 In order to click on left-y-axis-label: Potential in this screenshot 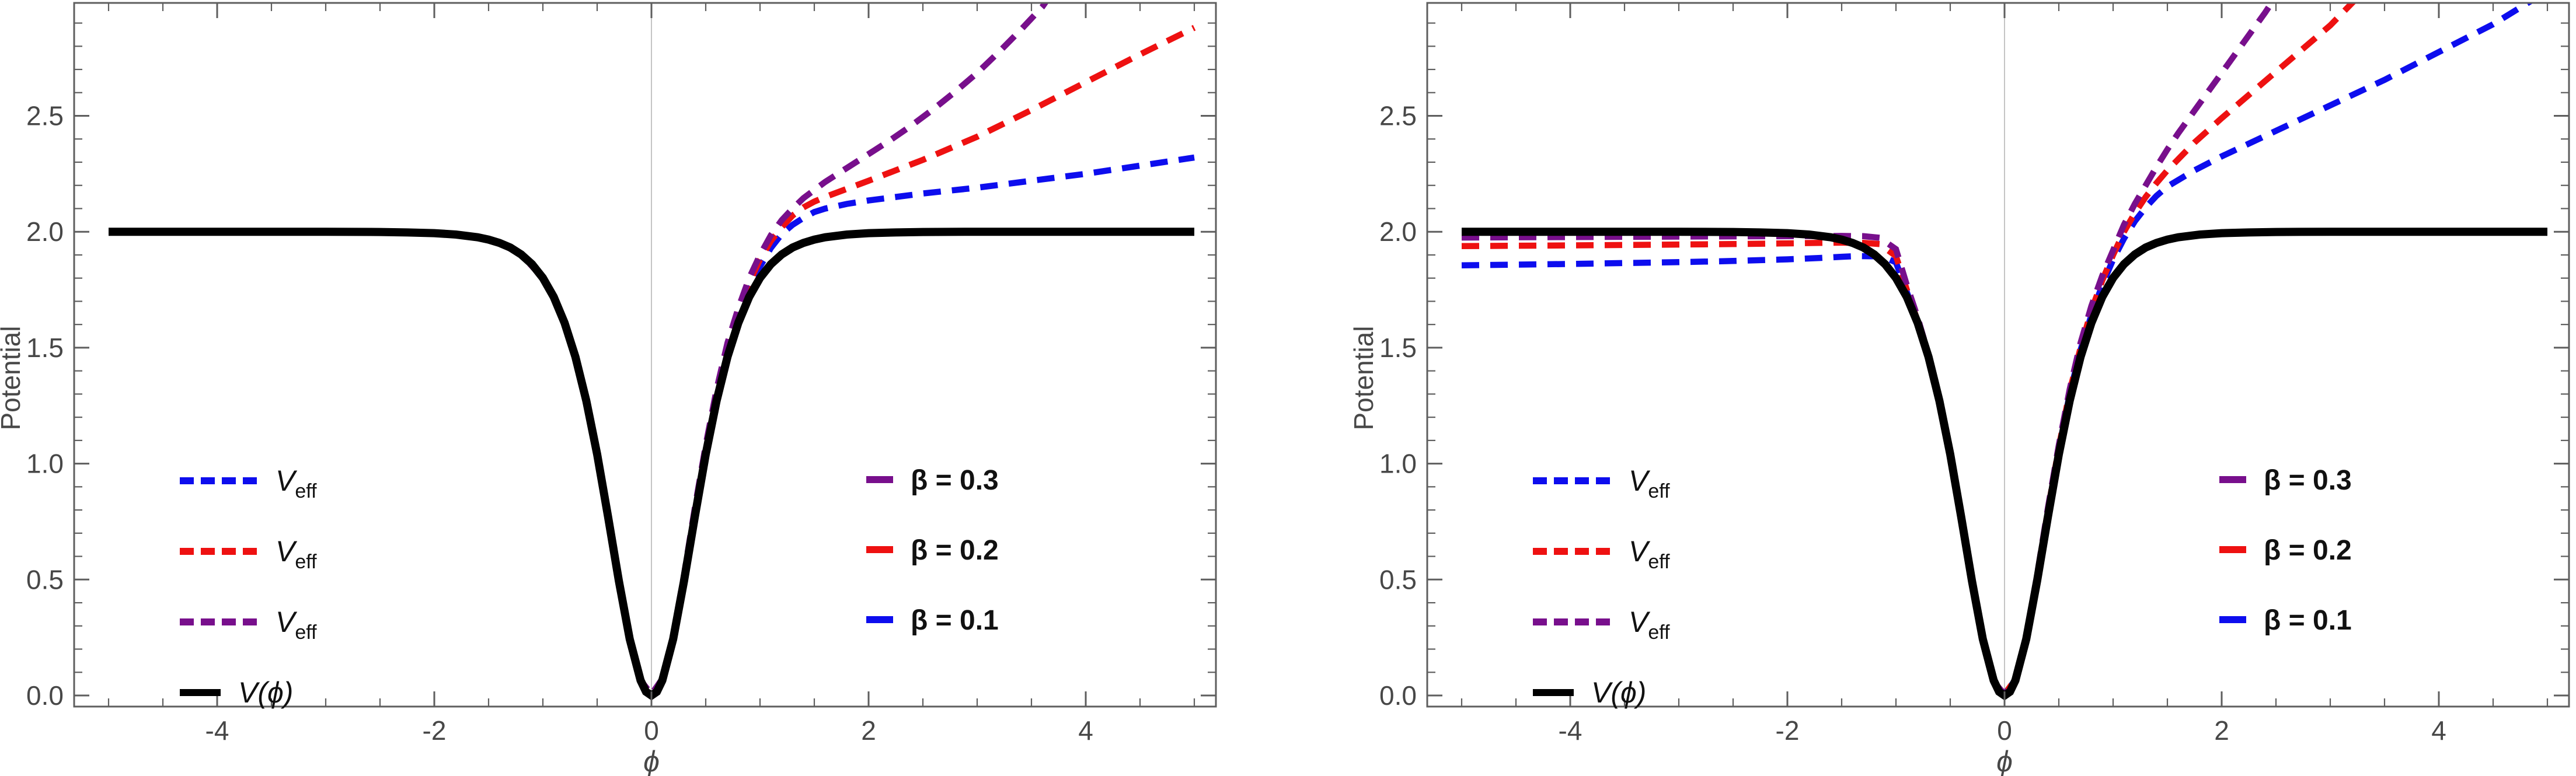, I will do `click(13, 378)`.